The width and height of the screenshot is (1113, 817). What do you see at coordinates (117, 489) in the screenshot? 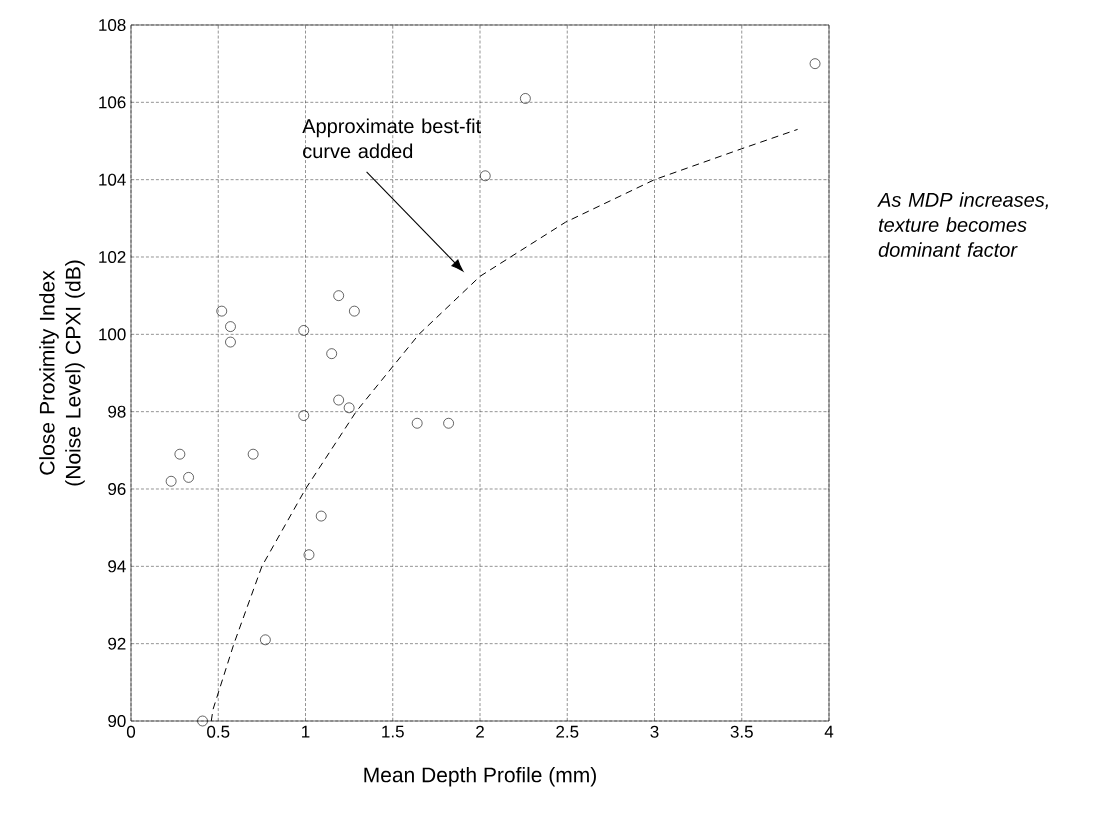
I see `y-tick-label: 96` at bounding box center [117, 489].